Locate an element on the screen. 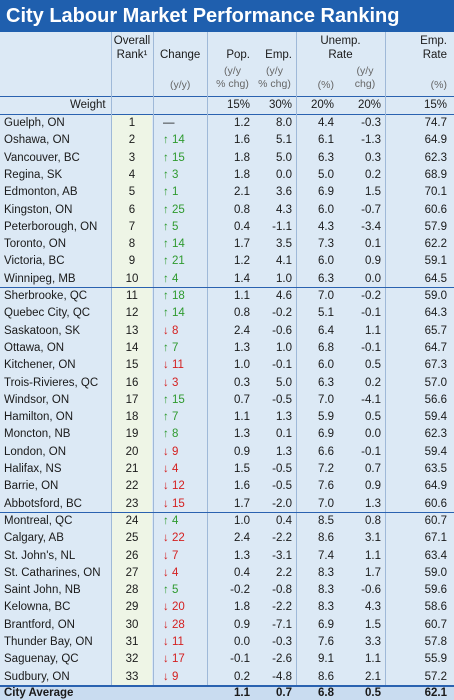 The height and width of the screenshot is (700, 454). unemp-rate: 5.9 is located at coordinates (326, 417).